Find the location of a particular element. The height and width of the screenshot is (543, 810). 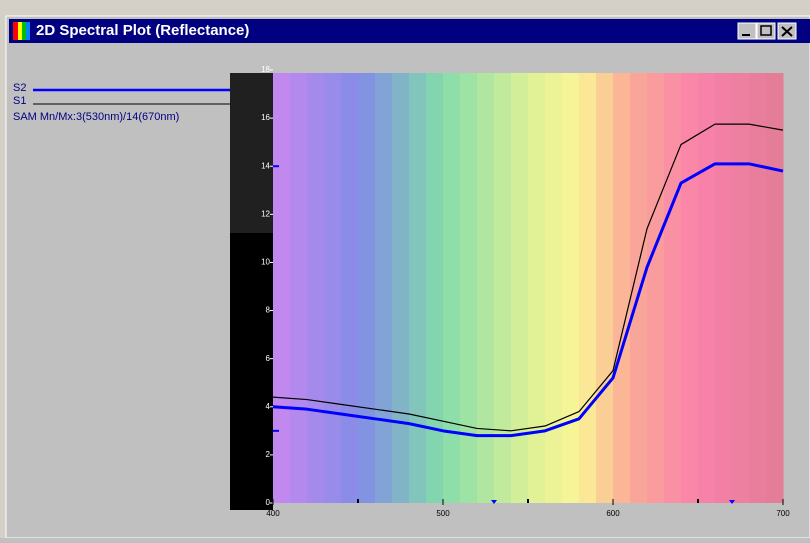

maximize-button is located at coordinates (766, 31).